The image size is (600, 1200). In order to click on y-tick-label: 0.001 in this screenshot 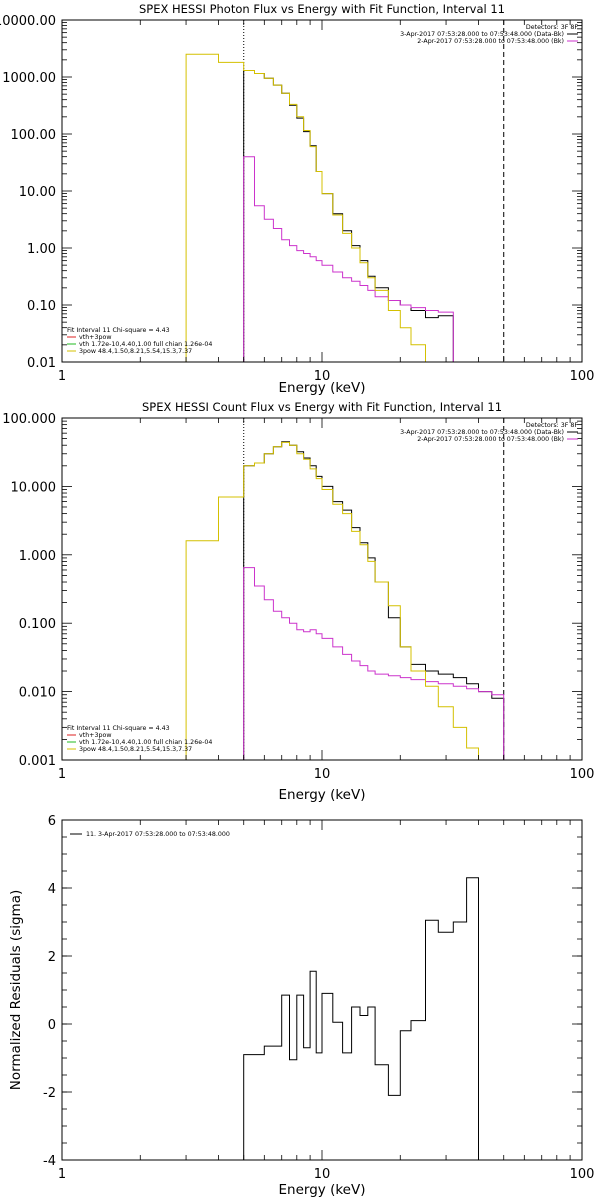, I will do `click(37, 761)`.